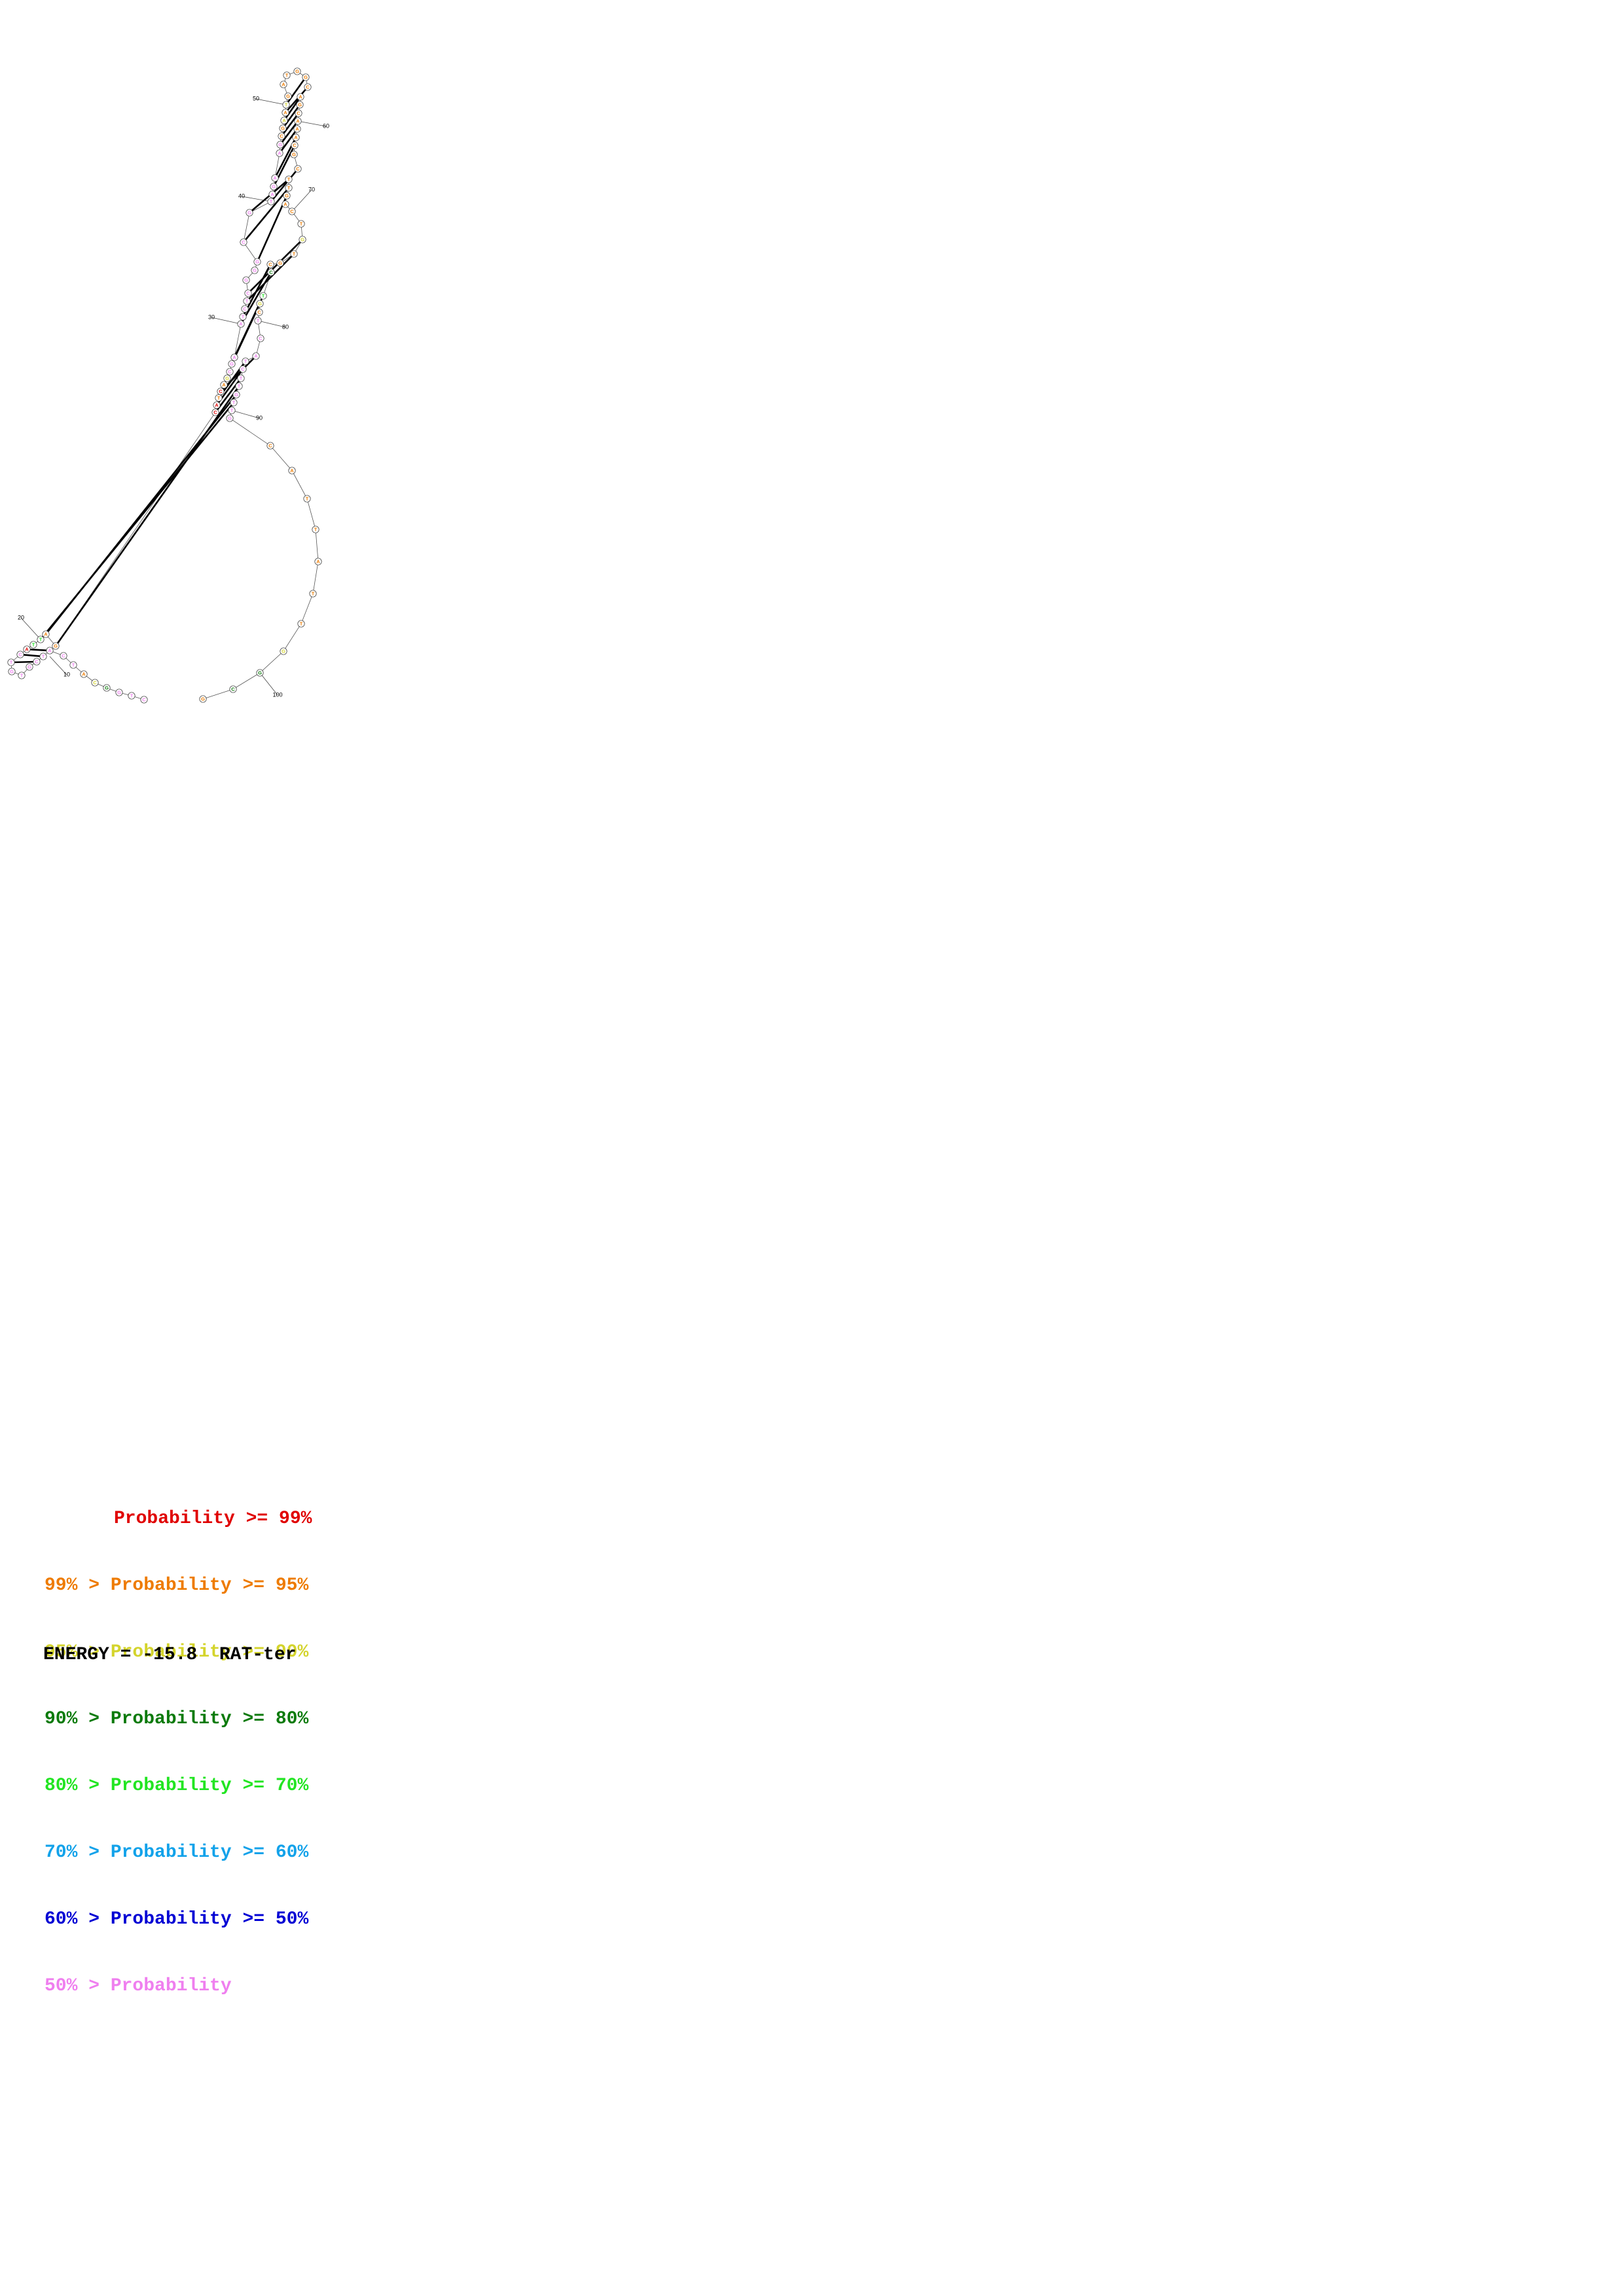 The height and width of the screenshot is (2296, 1623). What do you see at coordinates (171, 1986) in the screenshot?
I see `legend-row-text: Probability` at bounding box center [171, 1986].